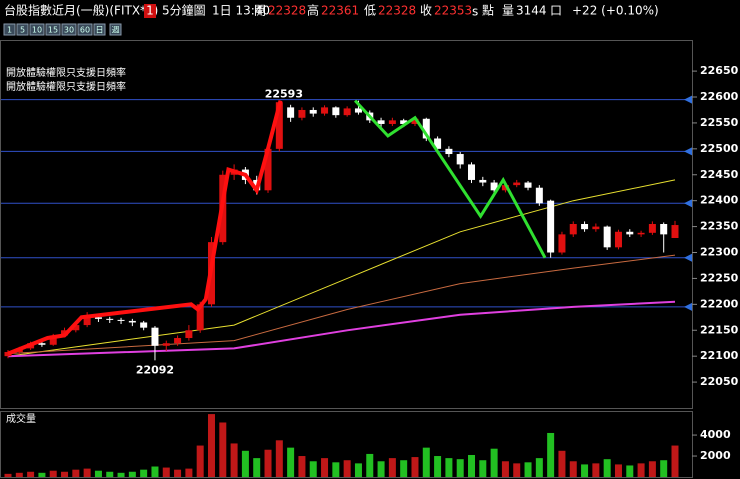  I want to click on high: 22361, so click(340, 11).